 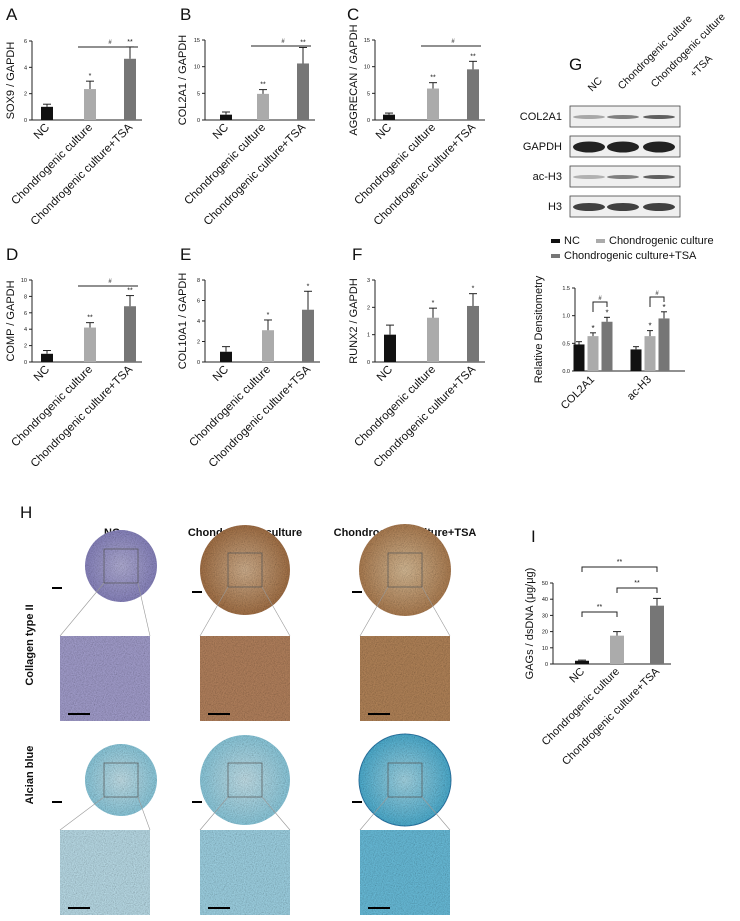 What do you see at coordinates (566, 289) in the screenshot?
I see `y-tick-label: 1.5` at bounding box center [566, 289].